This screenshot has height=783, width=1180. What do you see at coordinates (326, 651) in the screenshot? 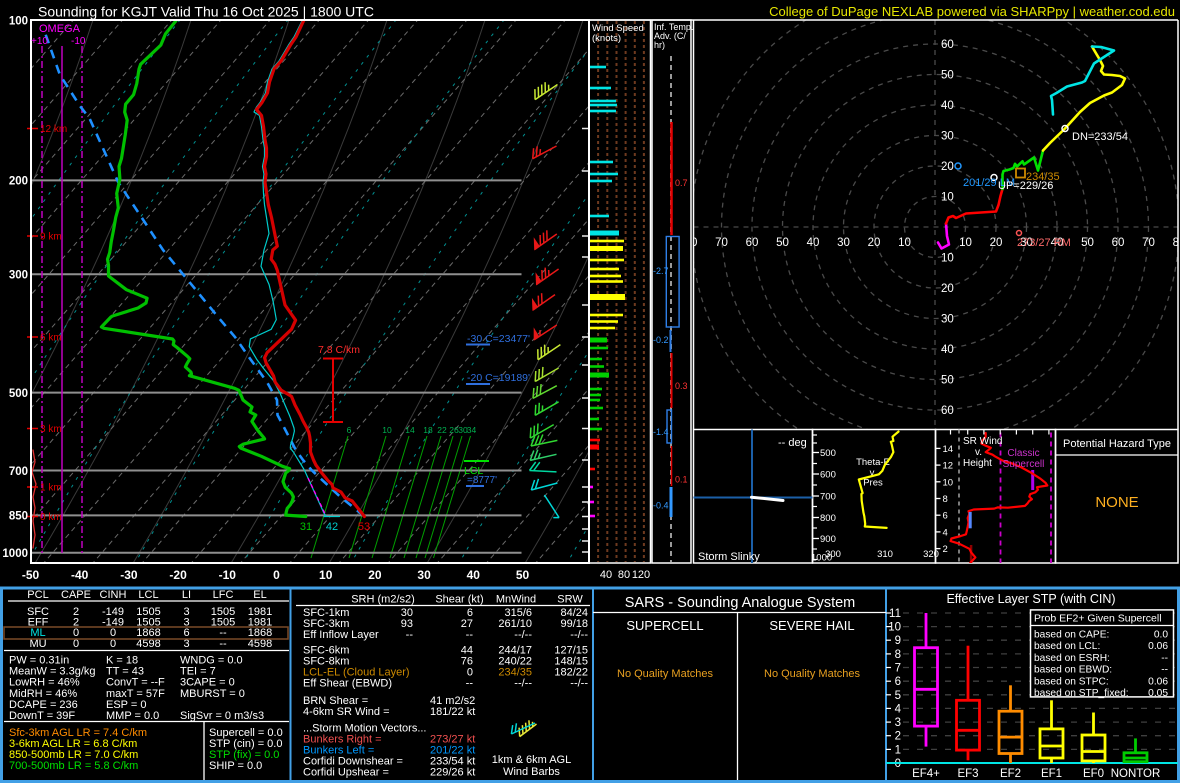
I see `svg-text: SFC-6km` at bounding box center [326, 651].